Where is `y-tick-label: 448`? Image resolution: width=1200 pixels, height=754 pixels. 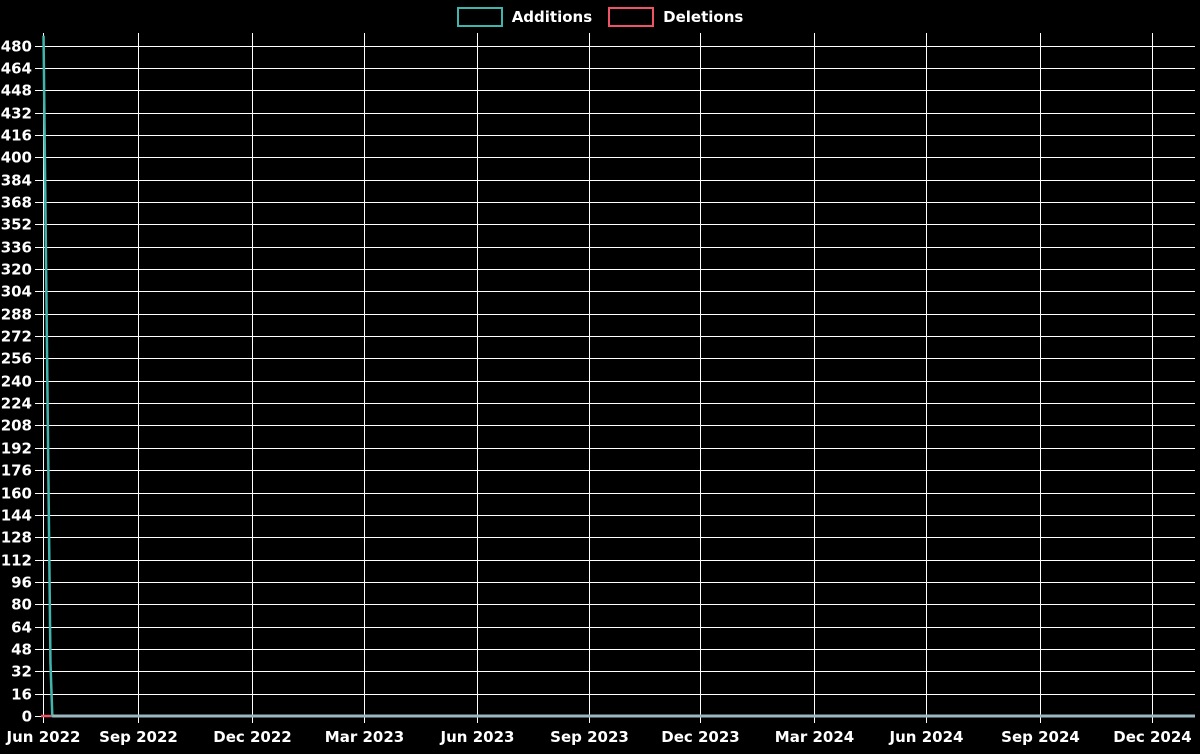
y-tick-label: 448 is located at coordinates (16, 91).